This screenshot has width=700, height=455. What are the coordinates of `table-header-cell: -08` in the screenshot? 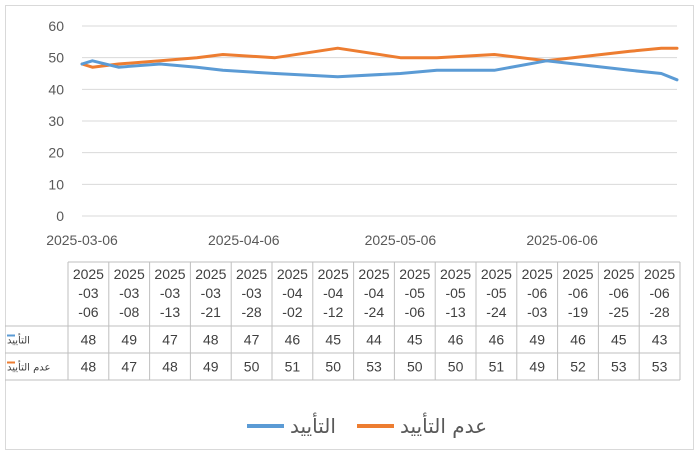 It's located at (129, 312).